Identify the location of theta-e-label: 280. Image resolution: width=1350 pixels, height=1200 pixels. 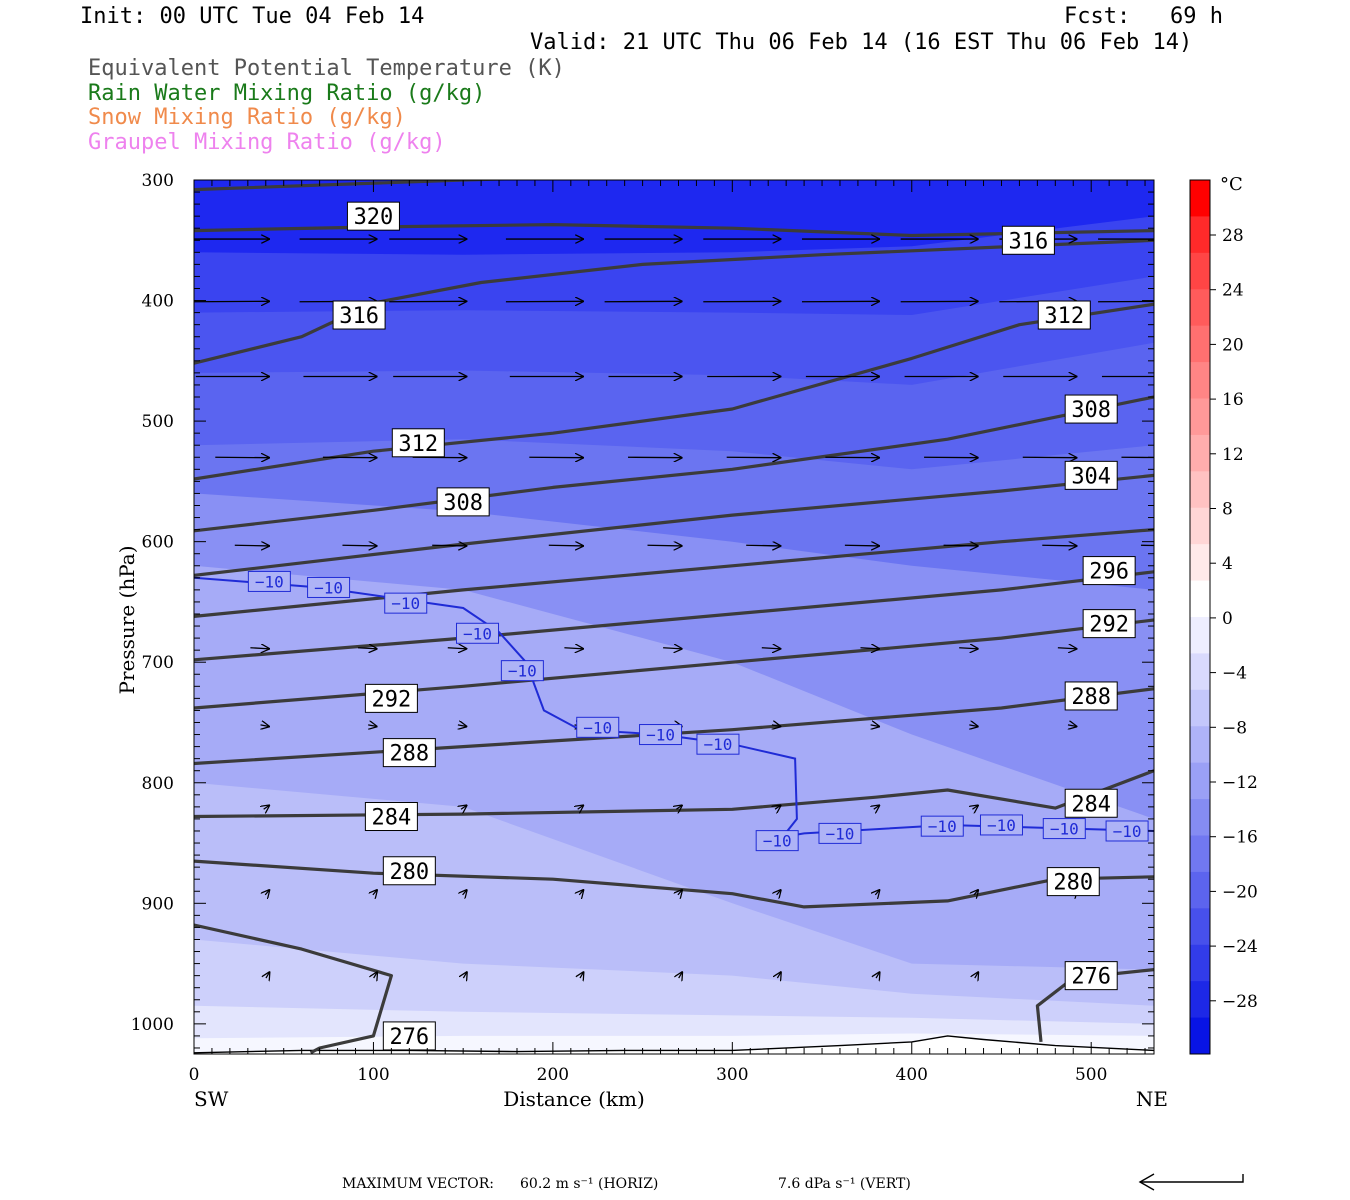
(1073, 883).